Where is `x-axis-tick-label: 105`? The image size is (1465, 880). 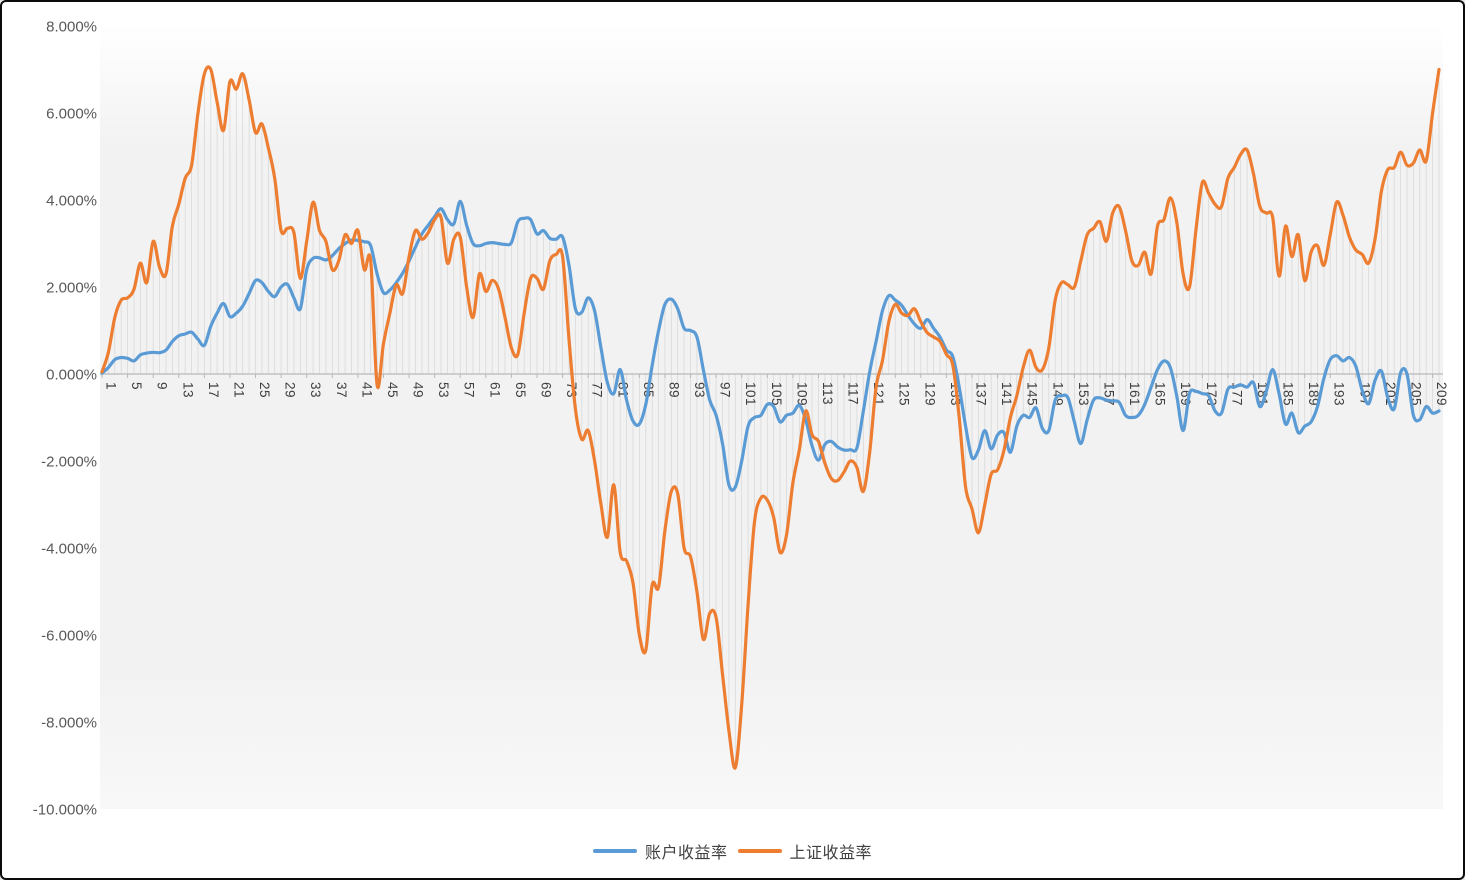 x-axis-tick-label: 105 is located at coordinates (776, 394).